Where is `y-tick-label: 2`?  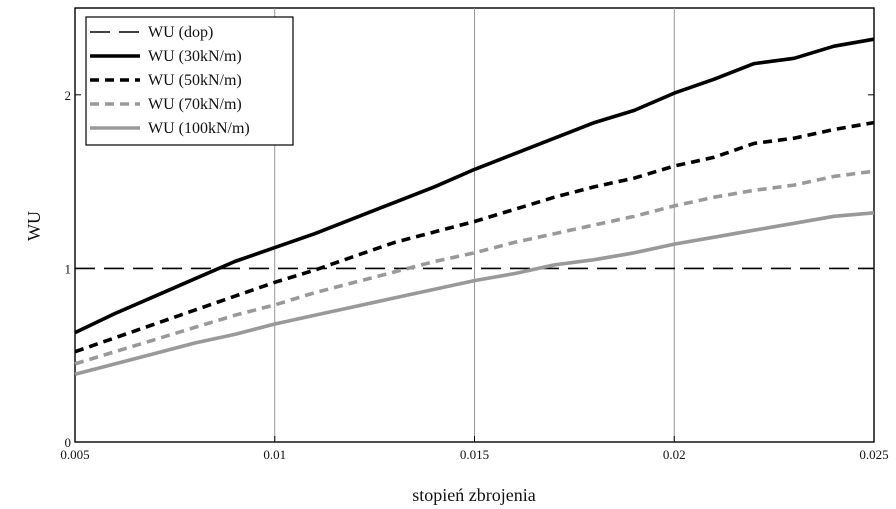 y-tick-label: 2 is located at coordinates (68, 95).